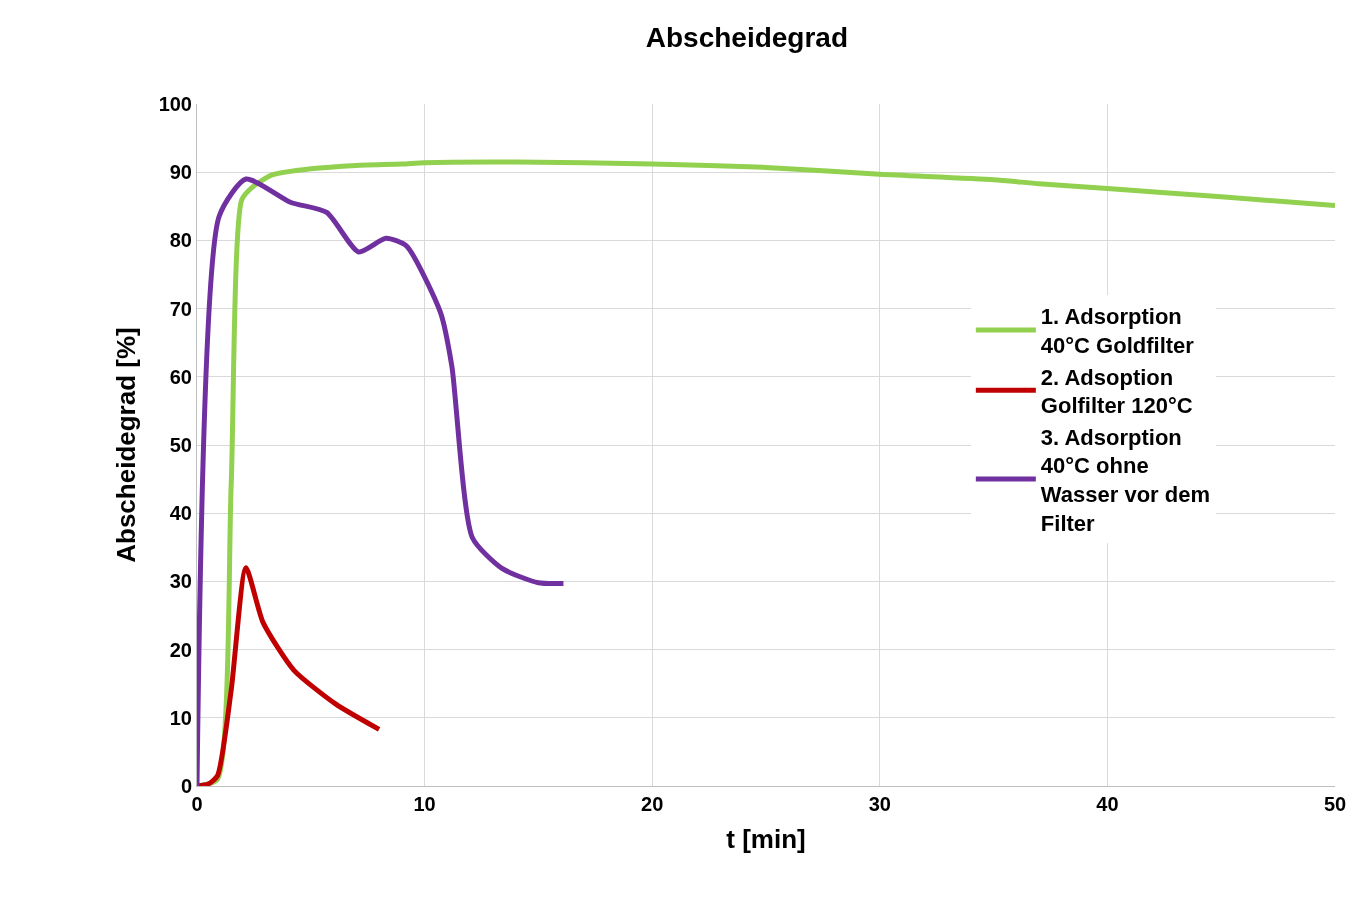 Image resolution: width=1358 pixels, height=906 pixels. What do you see at coordinates (879, 804) in the screenshot?
I see `x-tick-label: 30` at bounding box center [879, 804].